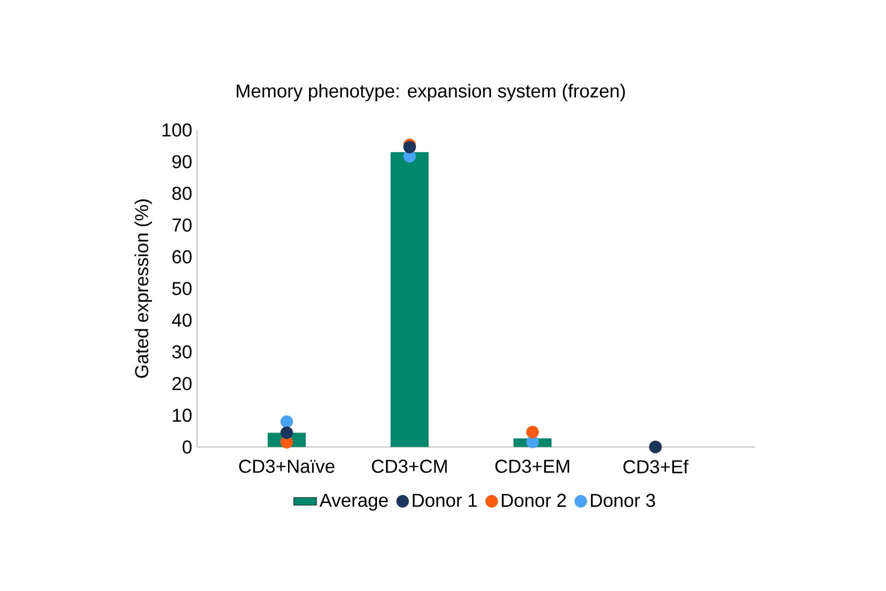 The width and height of the screenshot is (886, 591). What do you see at coordinates (177, 130) in the screenshot?
I see `y-tick-label: 100` at bounding box center [177, 130].